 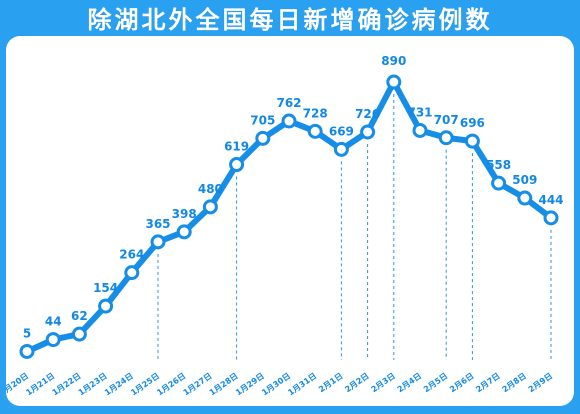 What do you see at coordinates (419, 112) in the screenshot?
I see `data-label-16: 731` at bounding box center [419, 112].